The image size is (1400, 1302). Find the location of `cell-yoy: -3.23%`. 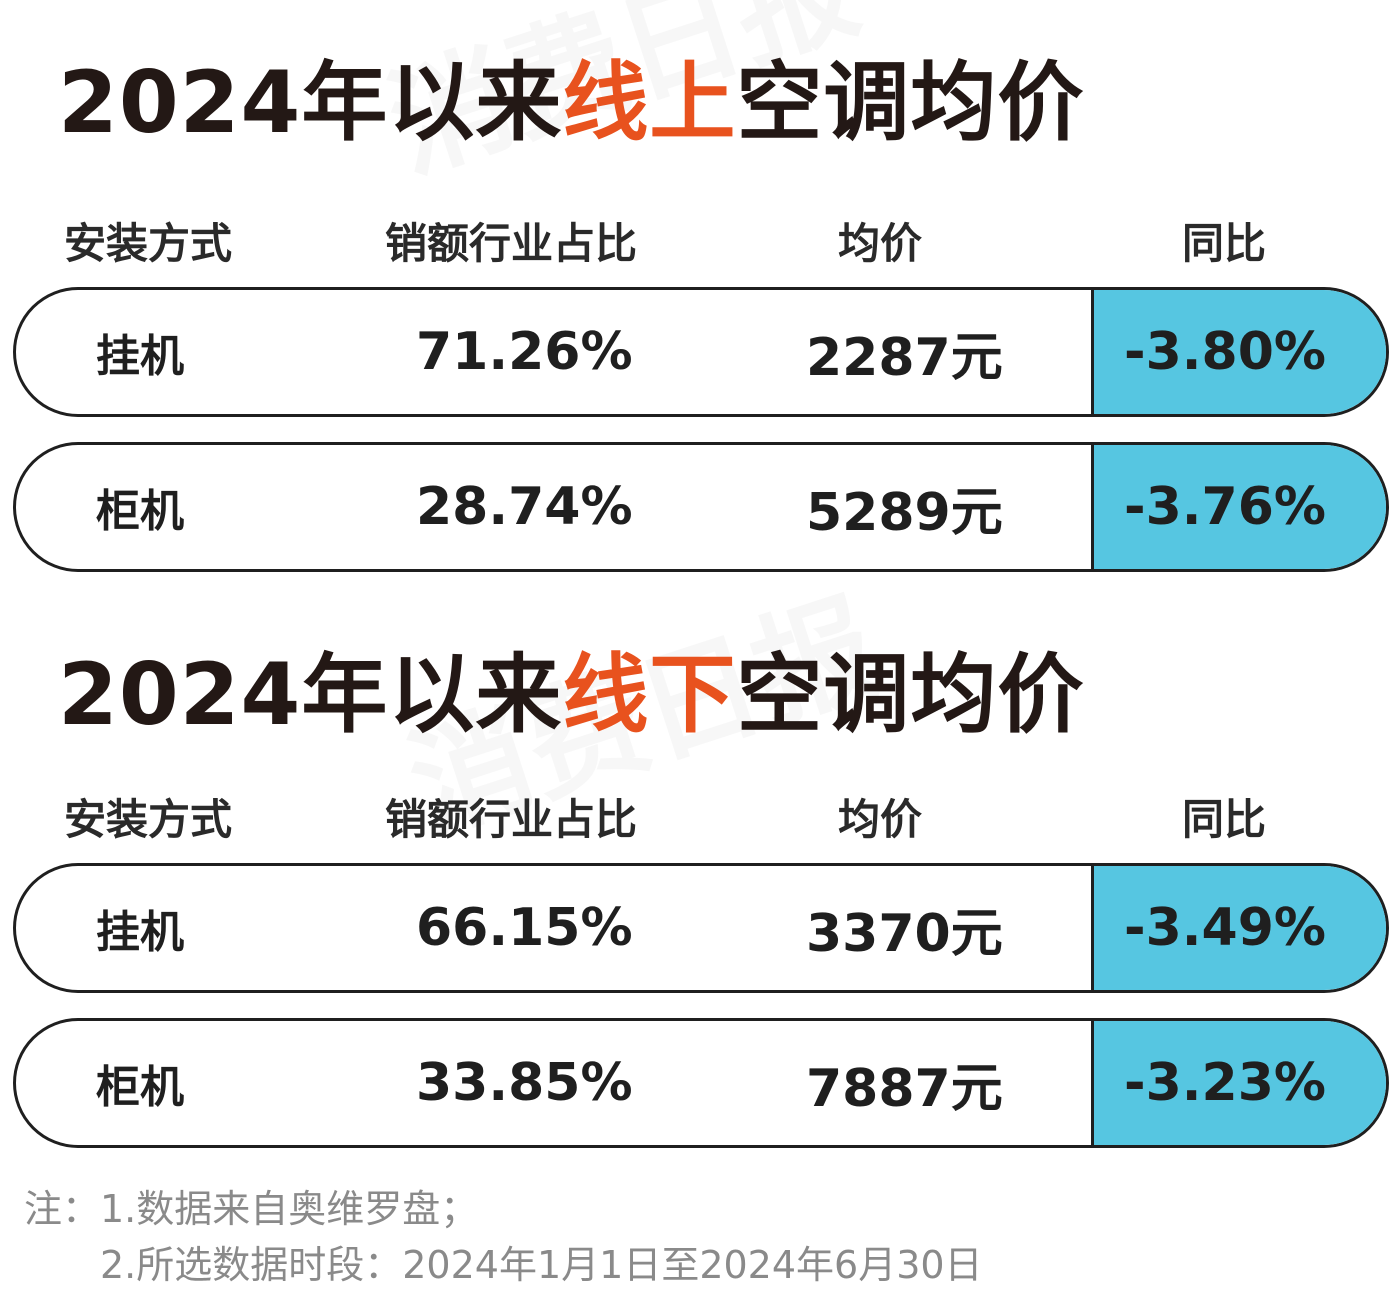

cell-yoy: -3.23% is located at coordinates (1238, 1083).